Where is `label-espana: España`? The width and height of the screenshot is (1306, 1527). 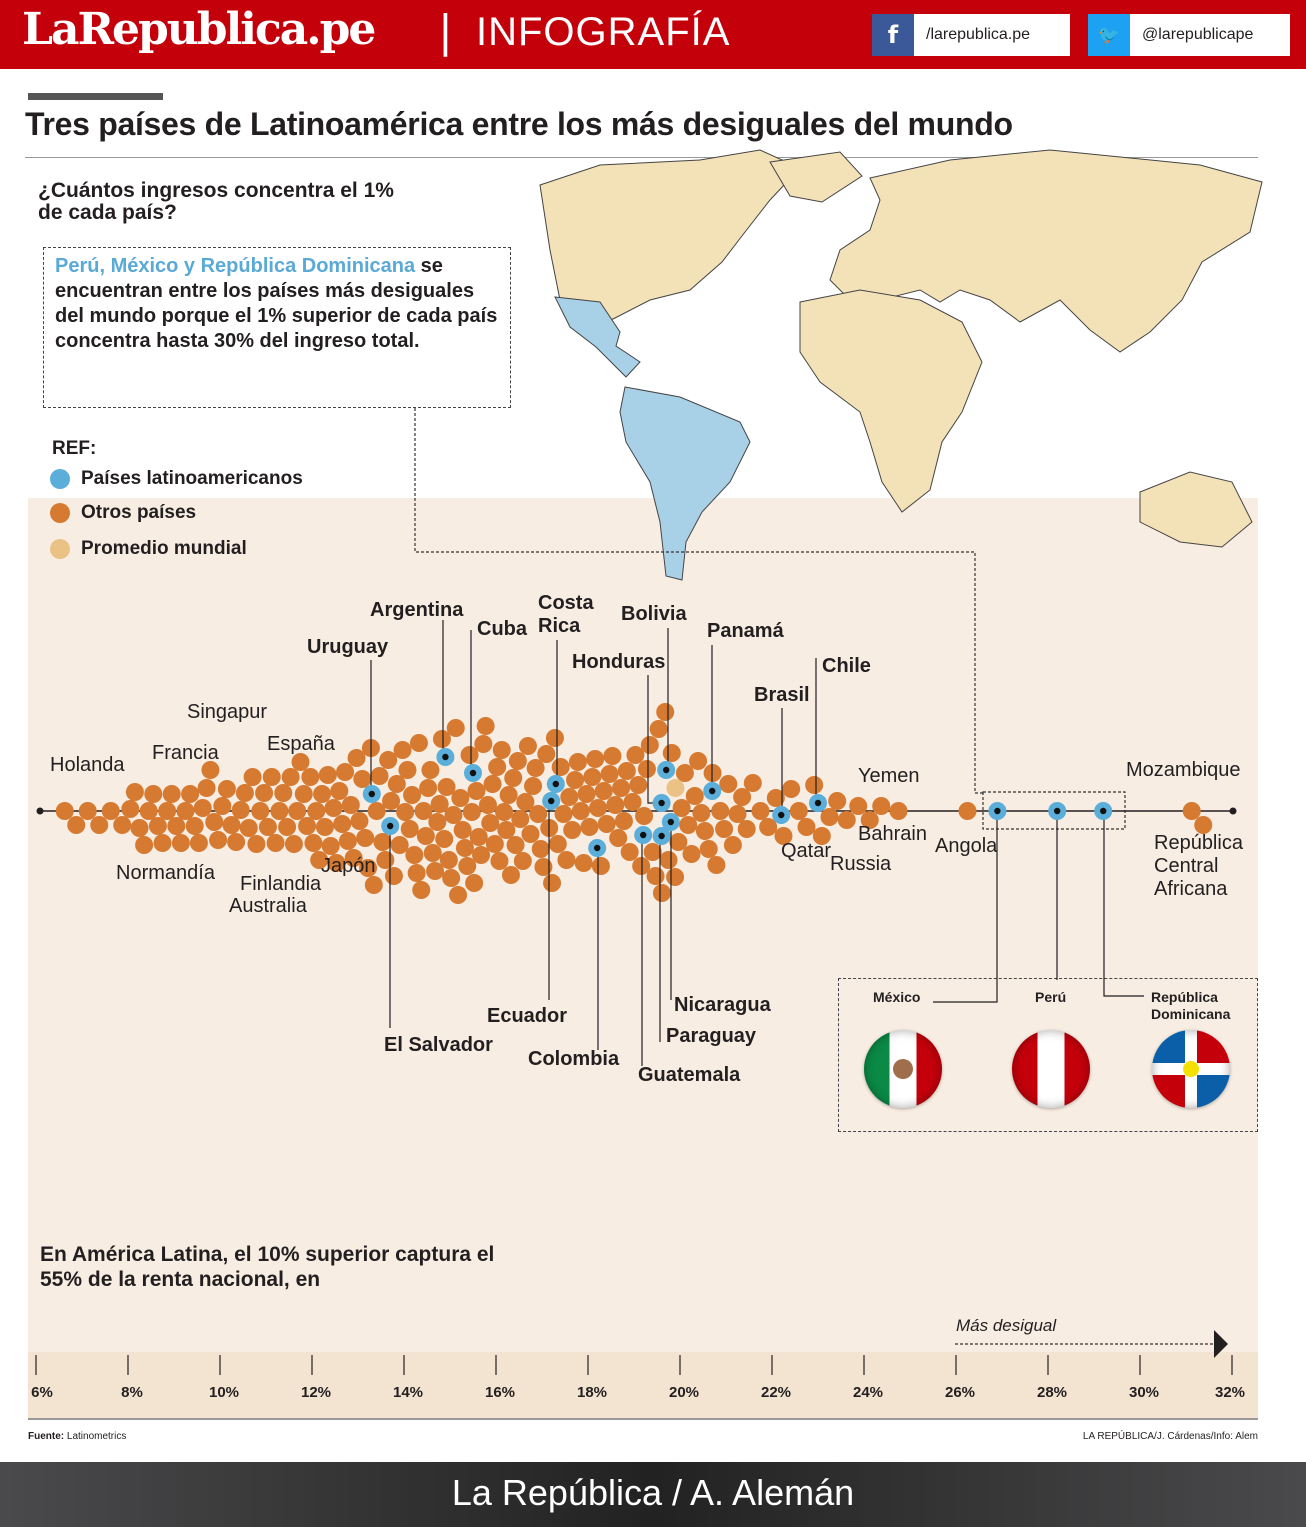
label-espana: España is located at coordinates (301, 744).